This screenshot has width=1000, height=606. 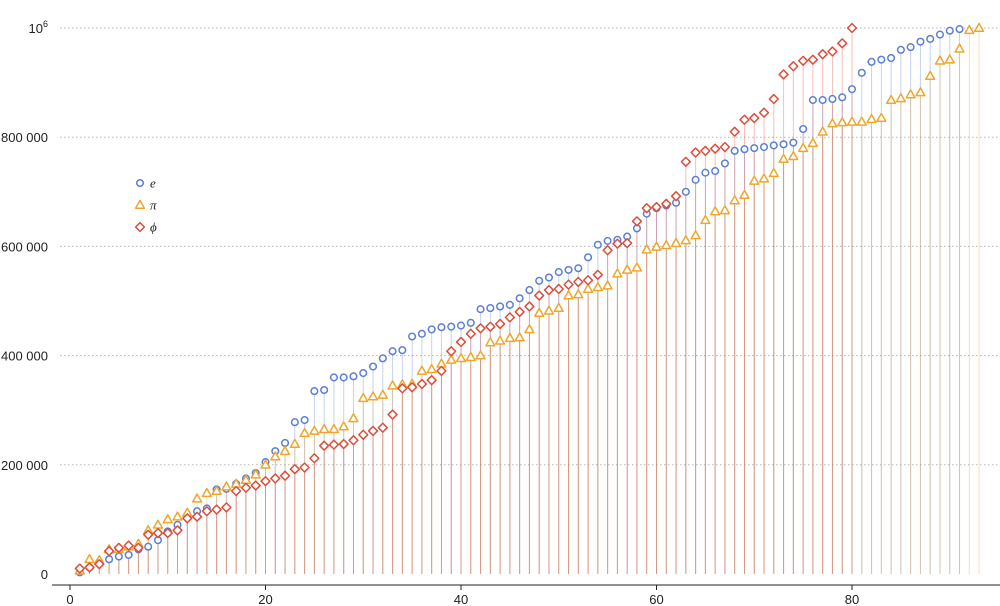 What do you see at coordinates (38, 27) in the screenshot?
I see `y-tick-label: 106` at bounding box center [38, 27].